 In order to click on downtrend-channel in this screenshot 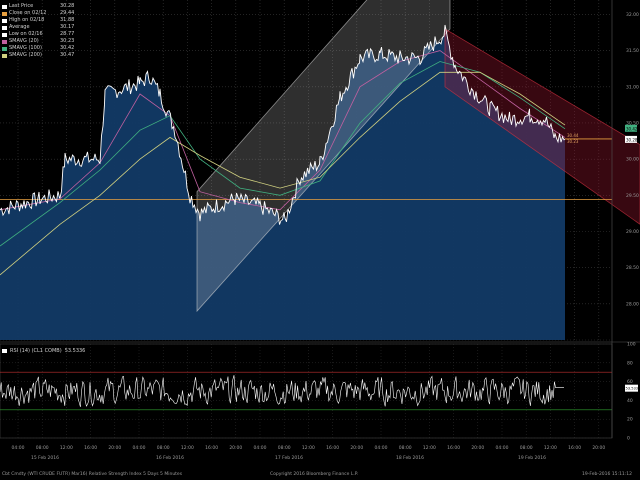, I will do `click(542, 126)`.